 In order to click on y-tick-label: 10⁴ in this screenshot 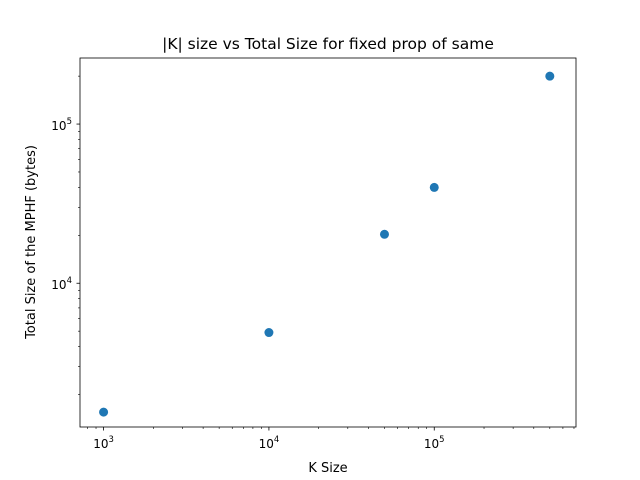, I will do `click(61, 284)`.